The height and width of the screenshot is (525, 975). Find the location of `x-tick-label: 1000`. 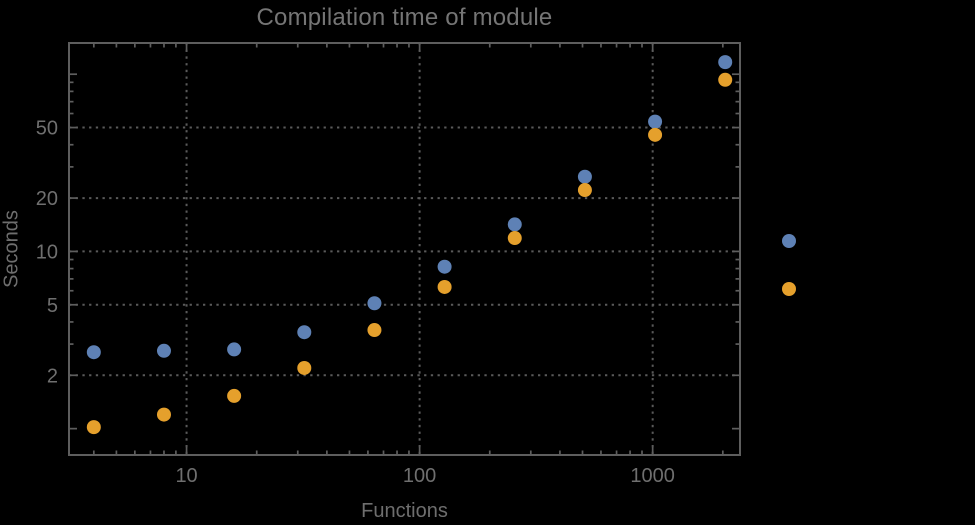

x-tick-label: 1000 is located at coordinates (652, 476).